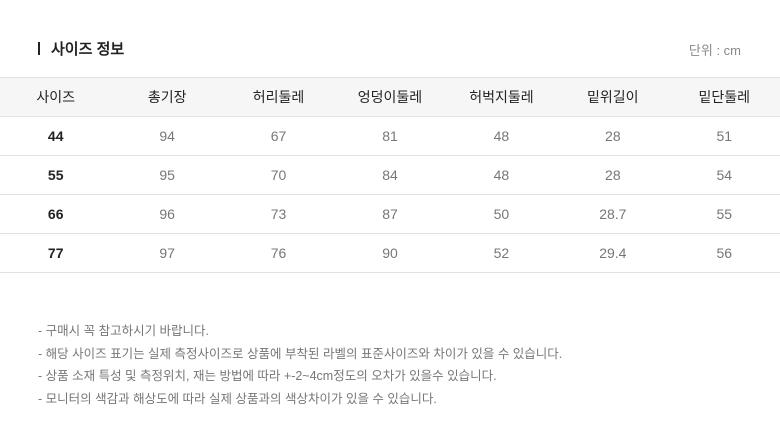 This screenshot has height=445, width=780. What do you see at coordinates (167, 214) in the screenshot?
I see `measurement-cell: 96` at bounding box center [167, 214].